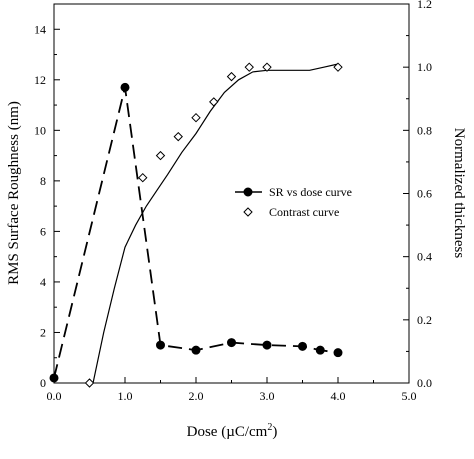 This screenshot has height=459, width=474. What do you see at coordinates (14, 193) in the screenshot?
I see `left-y-axis-title: RMS Surface Roughness (nm)` at bounding box center [14, 193].